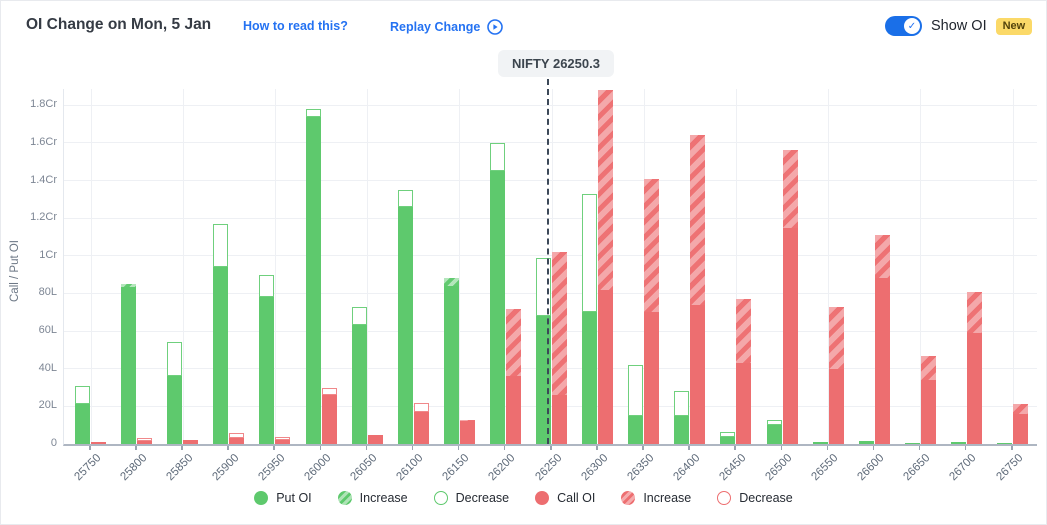 The height and width of the screenshot is (525, 1047). I want to click on legend-label: Increase, so click(383, 498).